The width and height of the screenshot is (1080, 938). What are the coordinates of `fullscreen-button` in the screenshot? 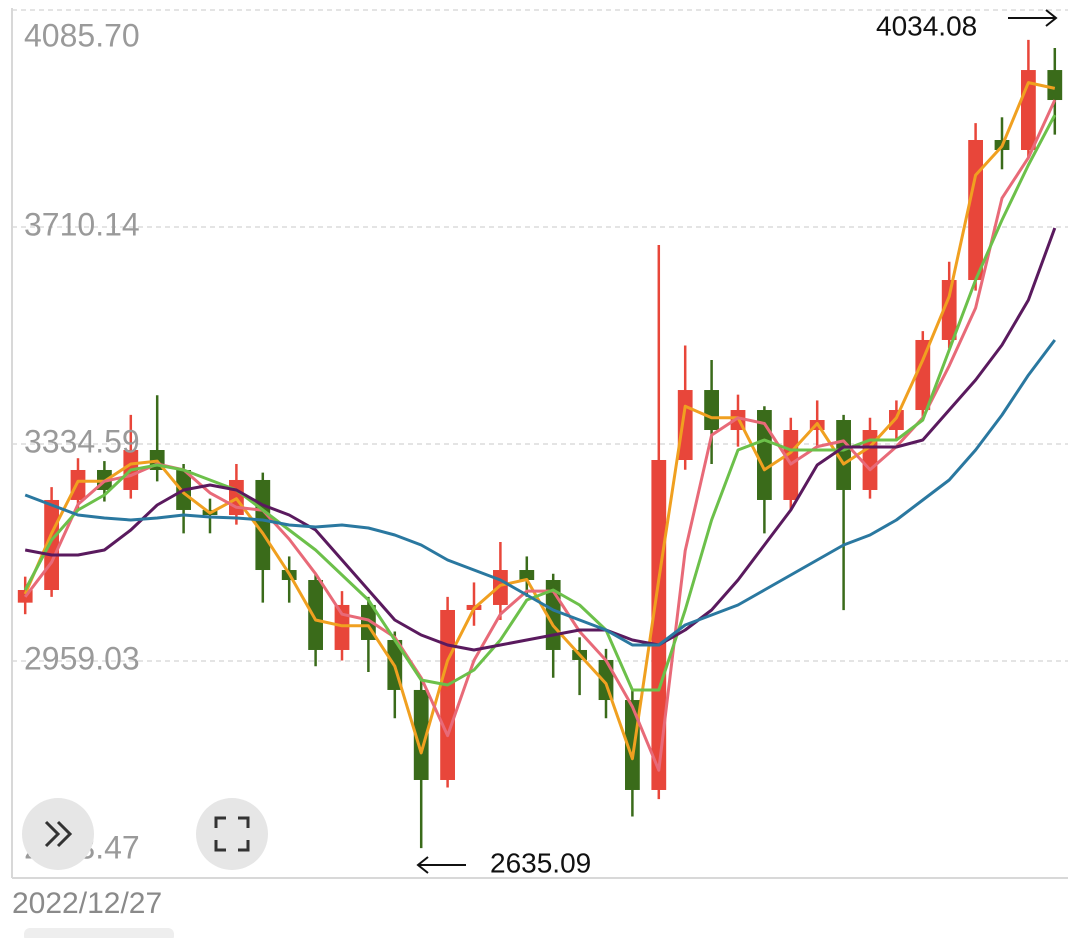 It's located at (232, 834).